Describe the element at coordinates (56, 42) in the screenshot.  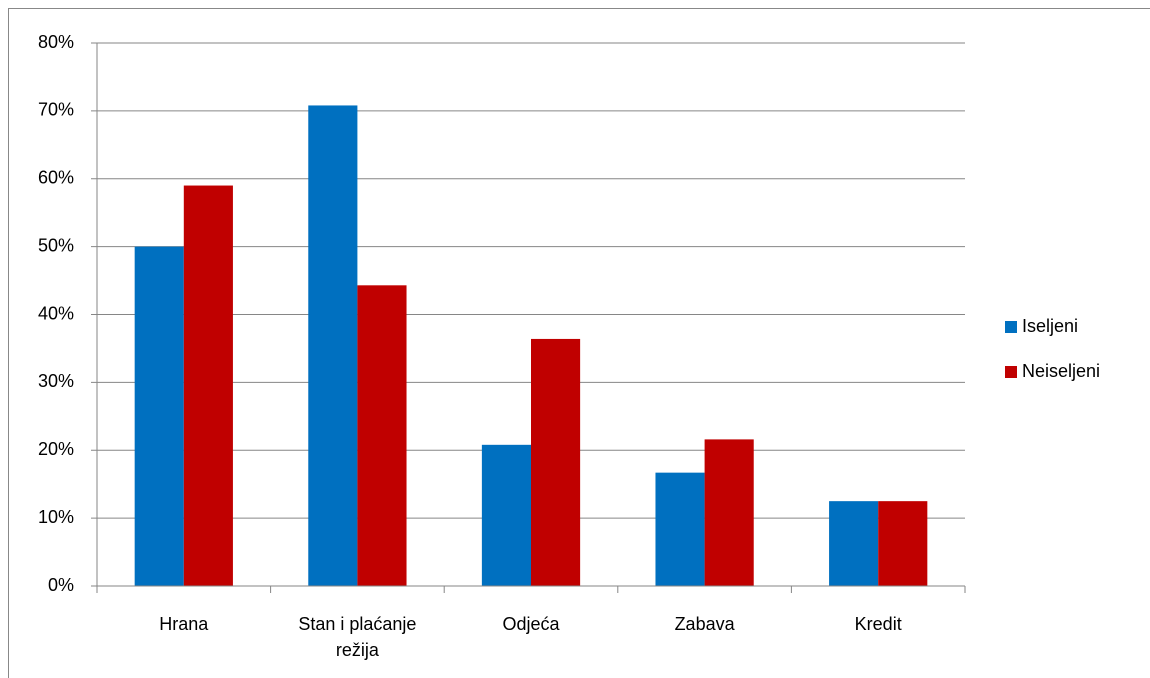
I see `y-tick-label: 80%` at that location.